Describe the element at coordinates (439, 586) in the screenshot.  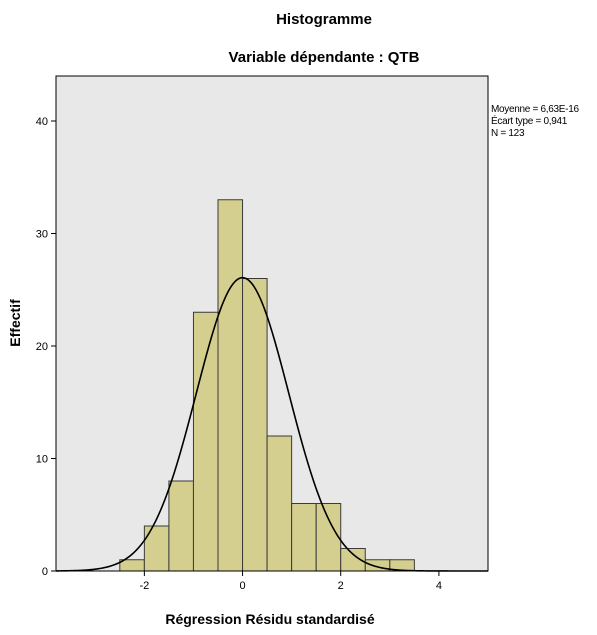
I see `x-tick-label: 4` at that location.